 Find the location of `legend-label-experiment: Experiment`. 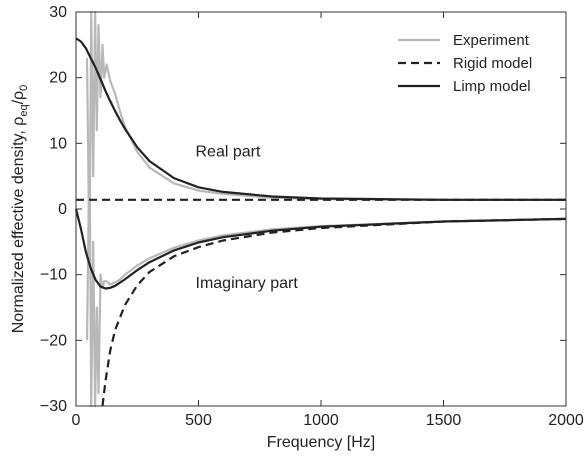

legend-label-experiment: Experiment is located at coordinates (491, 40).